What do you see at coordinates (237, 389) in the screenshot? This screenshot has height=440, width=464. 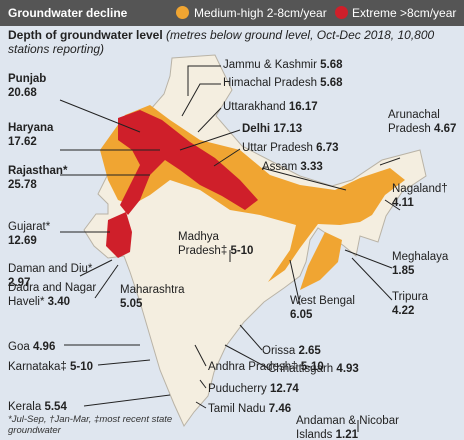 I see `state-name: Puducherry` at bounding box center [237, 389].